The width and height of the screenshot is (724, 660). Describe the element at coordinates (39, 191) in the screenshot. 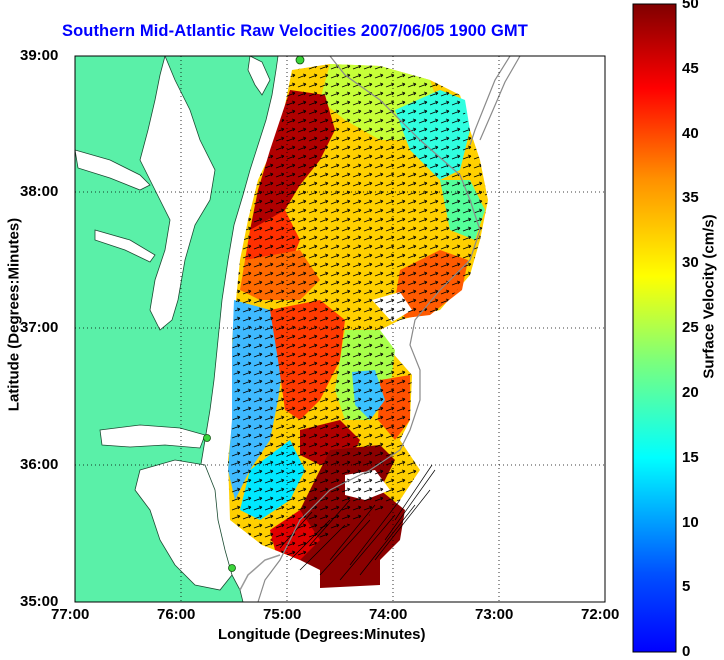

I see `y-tick-1: 38:00` at that location.